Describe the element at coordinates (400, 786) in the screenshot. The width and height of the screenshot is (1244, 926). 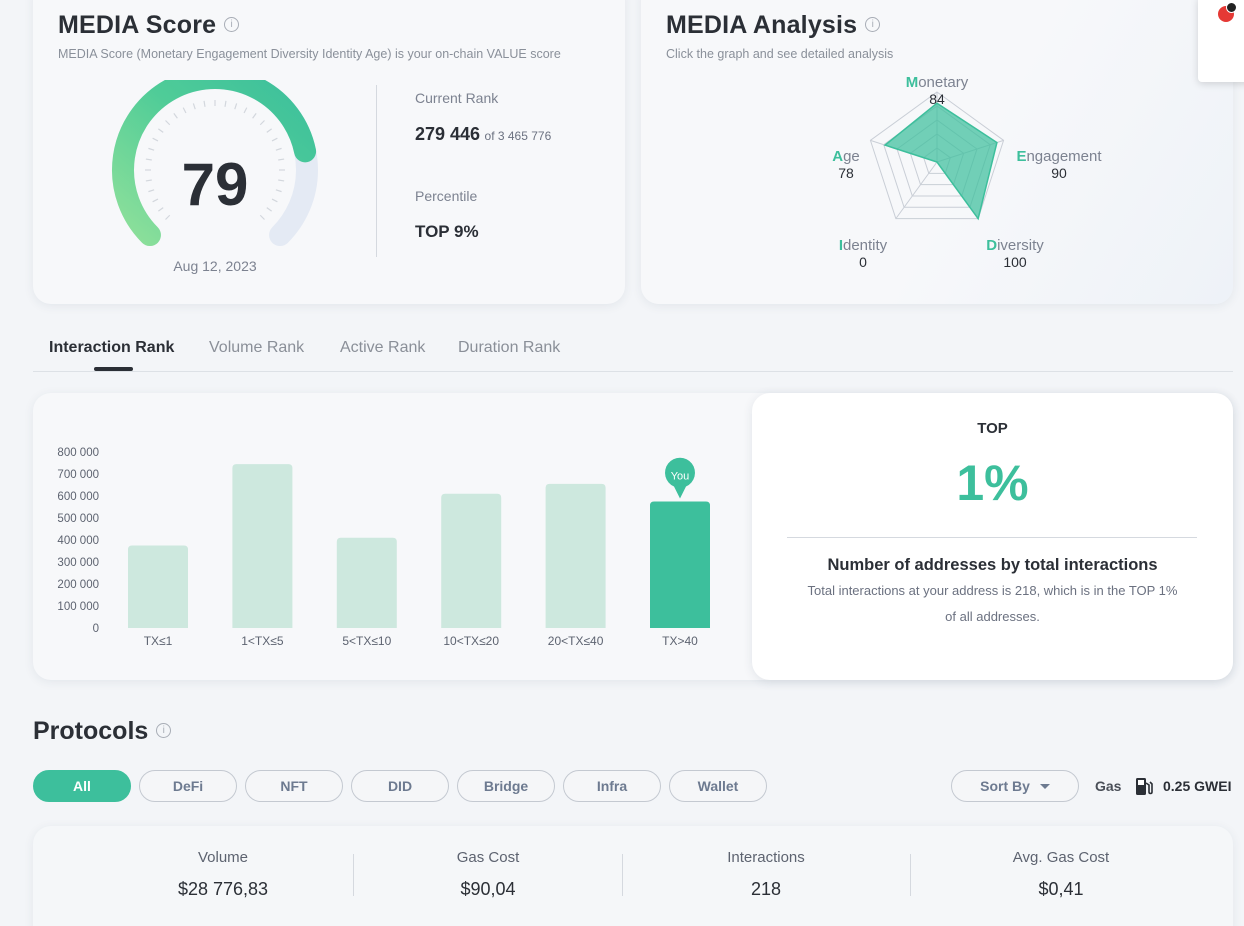
I see `filter-did: DID` at that location.